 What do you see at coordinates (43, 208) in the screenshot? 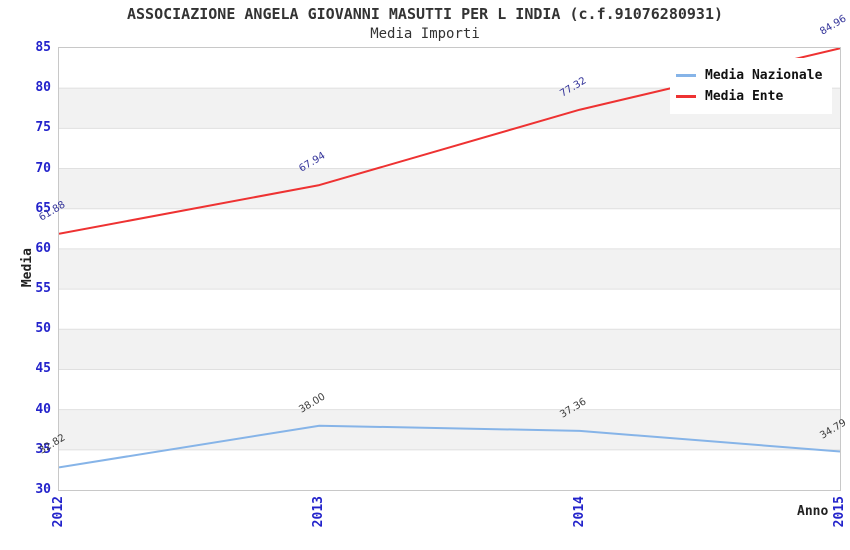
I see `y-tick-label: 65` at bounding box center [43, 208].